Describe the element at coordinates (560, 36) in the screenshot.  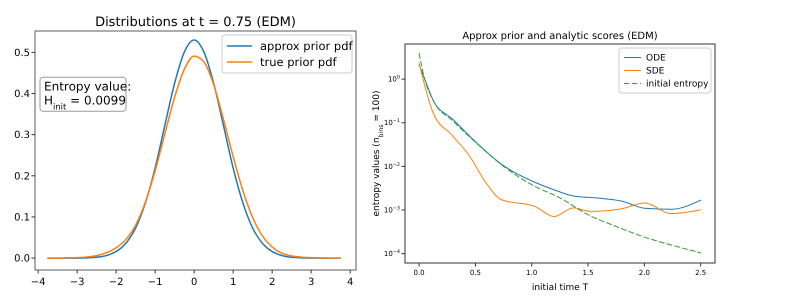
I see `chart-title: Approx prior and analytic scores (EDM)` at that location.